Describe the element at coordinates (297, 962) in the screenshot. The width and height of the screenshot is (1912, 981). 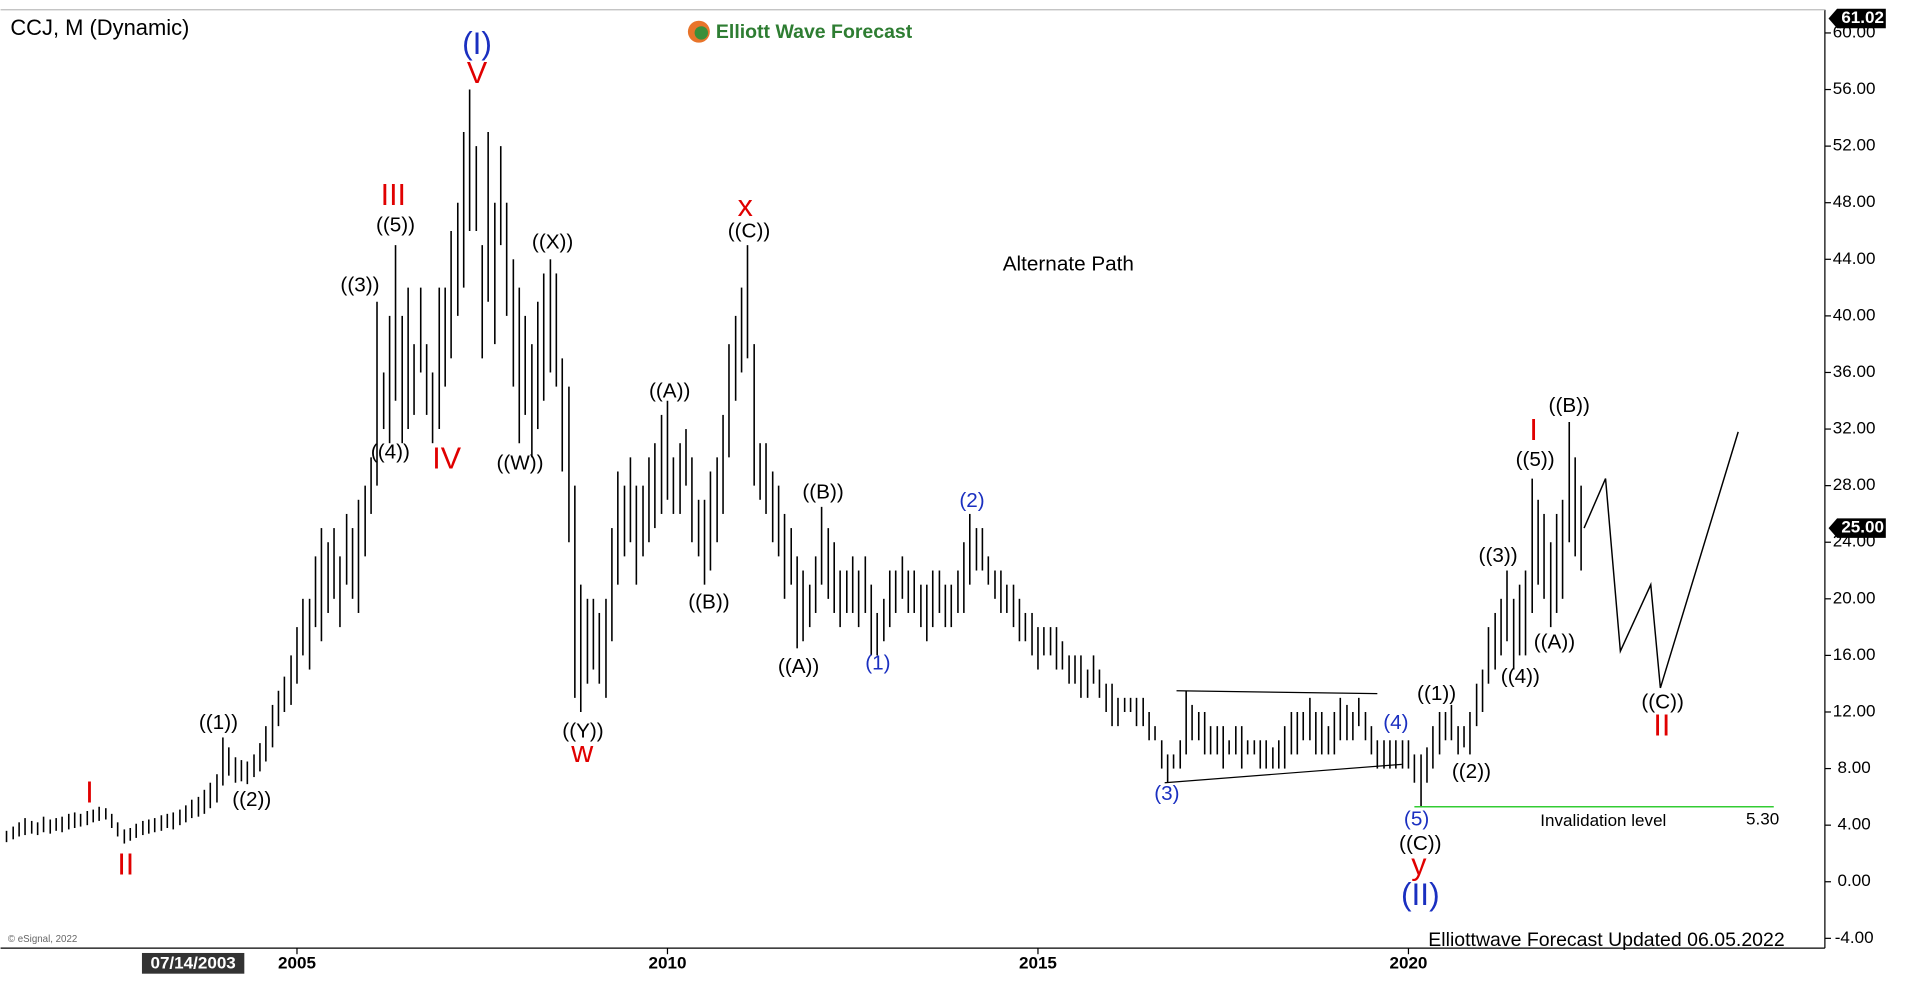
I see `x-tick-label: 2005` at that location.